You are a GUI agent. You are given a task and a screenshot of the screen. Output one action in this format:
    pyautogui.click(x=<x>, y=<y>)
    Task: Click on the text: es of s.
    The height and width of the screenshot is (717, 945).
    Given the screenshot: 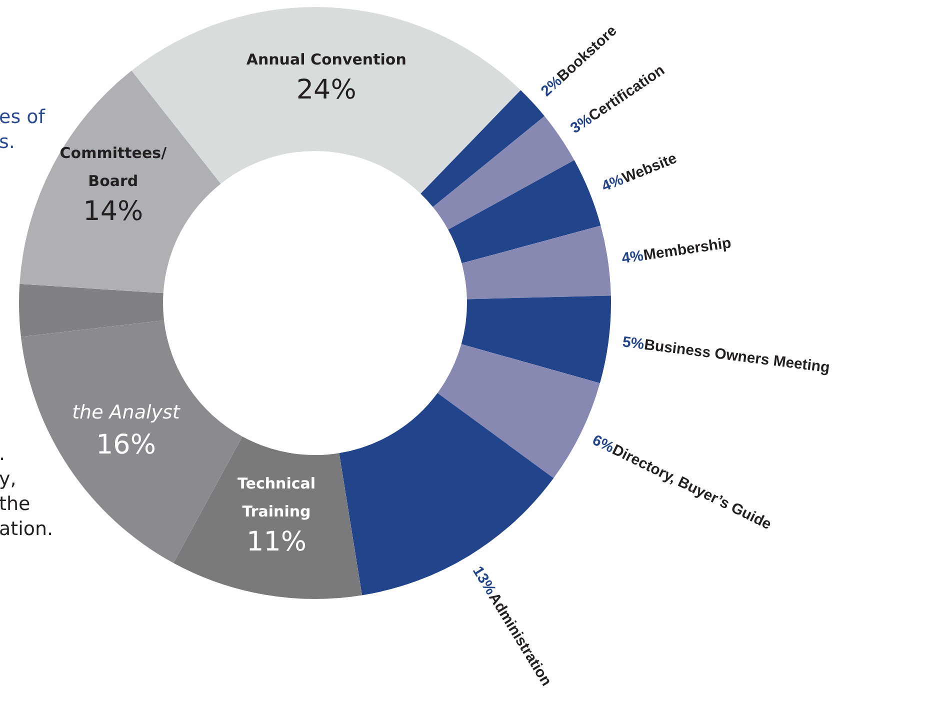 What is the action you would take?
    pyautogui.click(x=23, y=129)
    